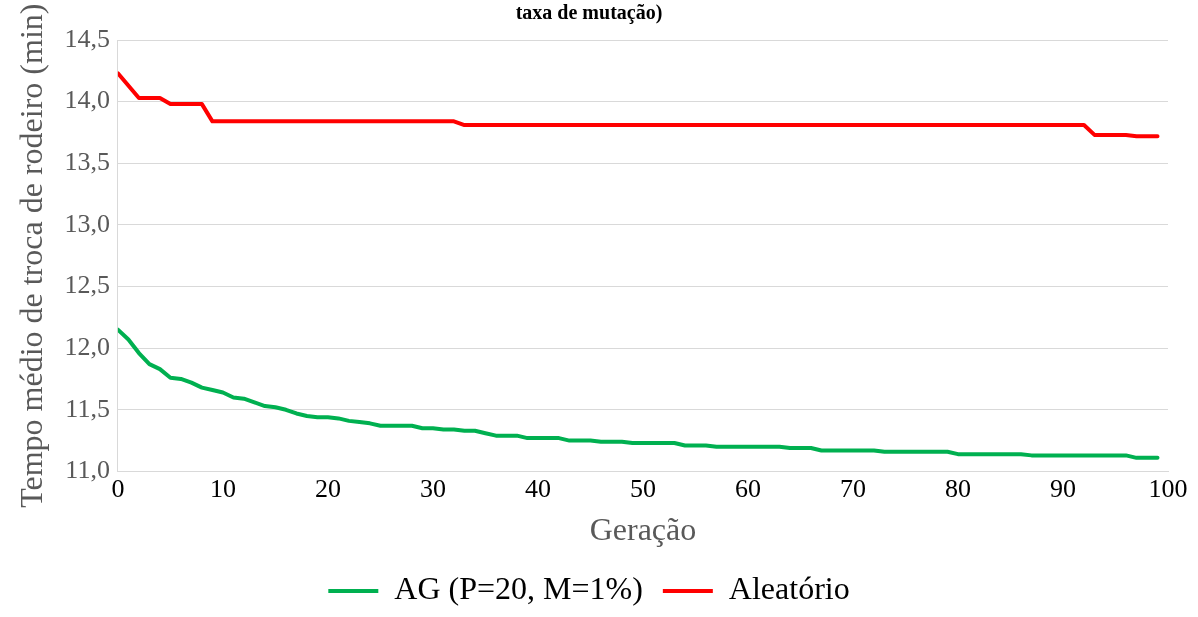 Image resolution: width=1198 pixels, height=617 pixels. Describe the element at coordinates (118, 488) in the screenshot. I see `x-tick-label: 0` at that location.